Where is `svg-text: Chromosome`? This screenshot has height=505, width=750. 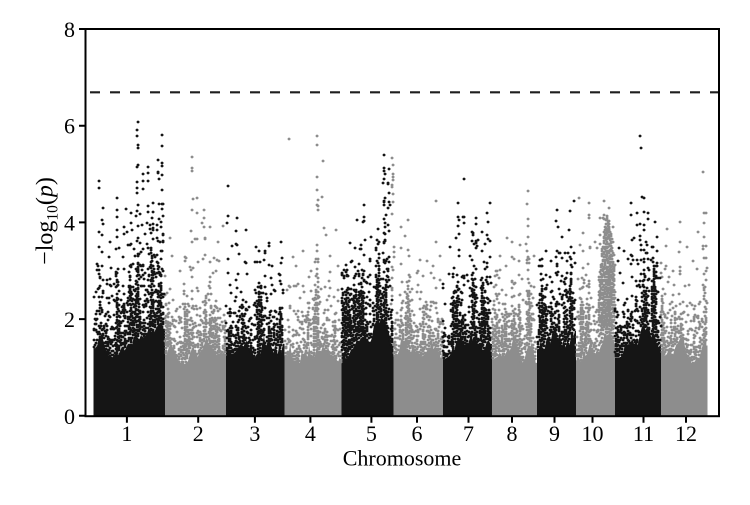 svg-text: Chromosome is located at coordinates (402, 458).